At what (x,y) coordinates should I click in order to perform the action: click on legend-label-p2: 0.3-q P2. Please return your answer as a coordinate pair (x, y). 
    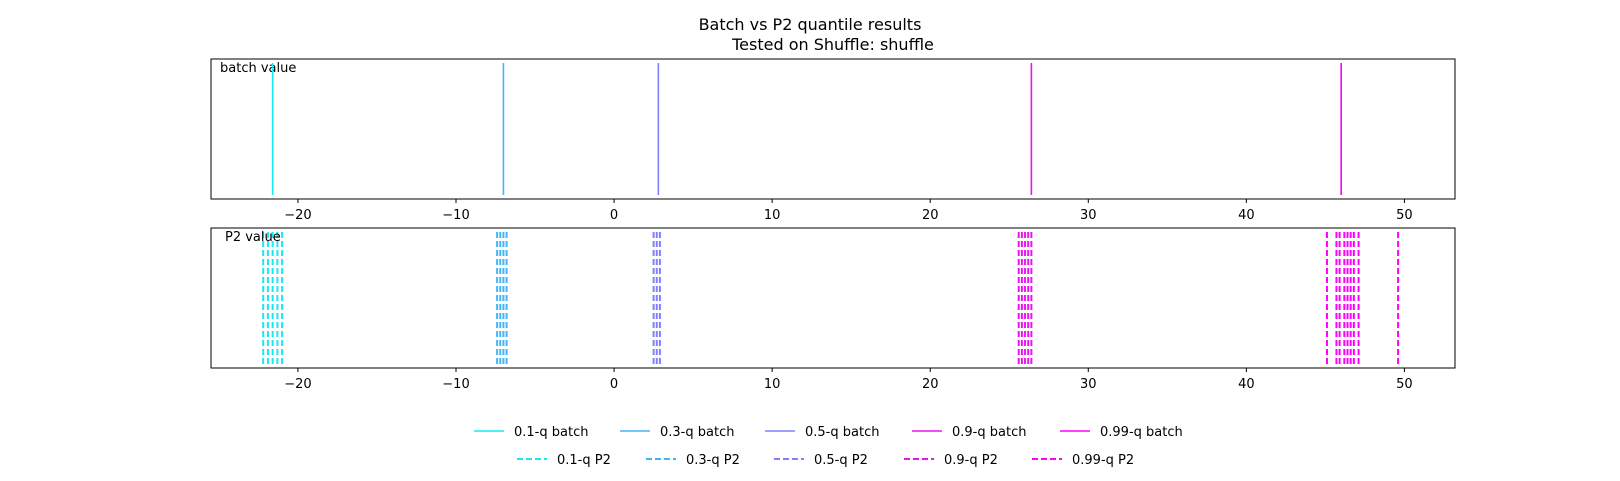
    Looking at the image, I should click on (713, 460).